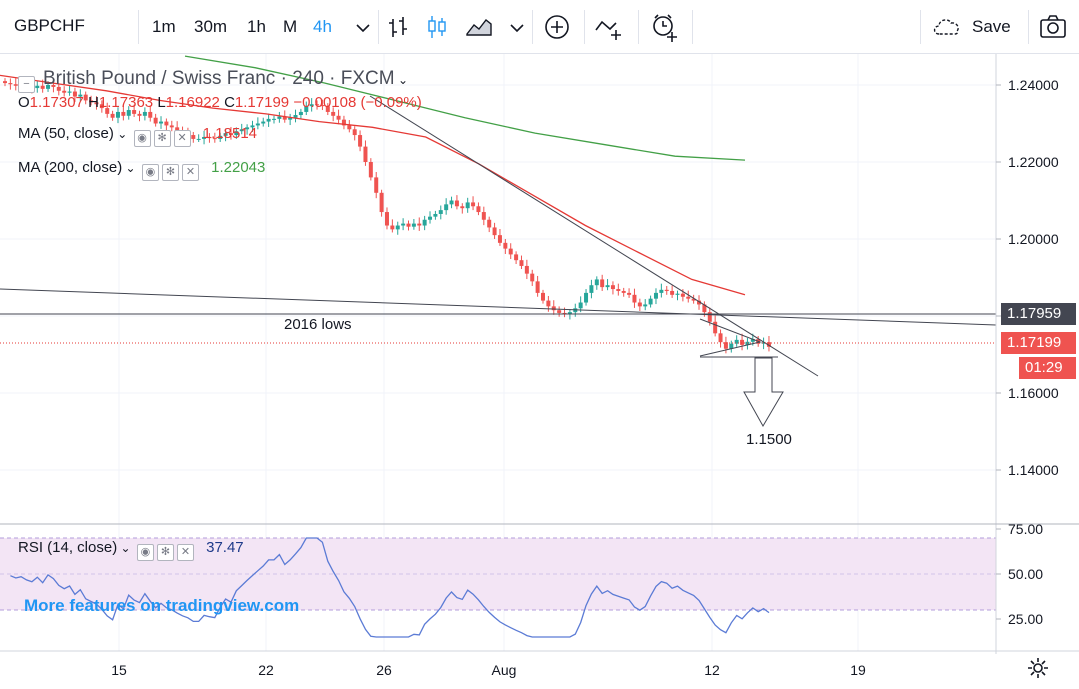  Describe the element at coordinates (769, 439) in the screenshot. I see `target-annotation: 1.1500` at that location.